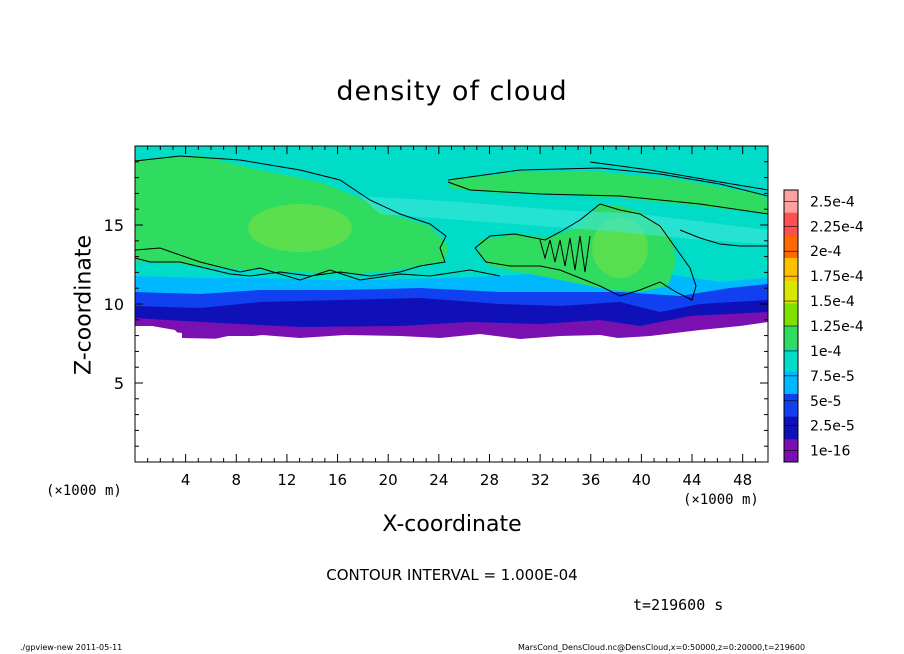 The width and height of the screenshot is (904, 654). What do you see at coordinates (452, 524) in the screenshot?
I see `x-axis-label: X-coordinate` at bounding box center [452, 524].